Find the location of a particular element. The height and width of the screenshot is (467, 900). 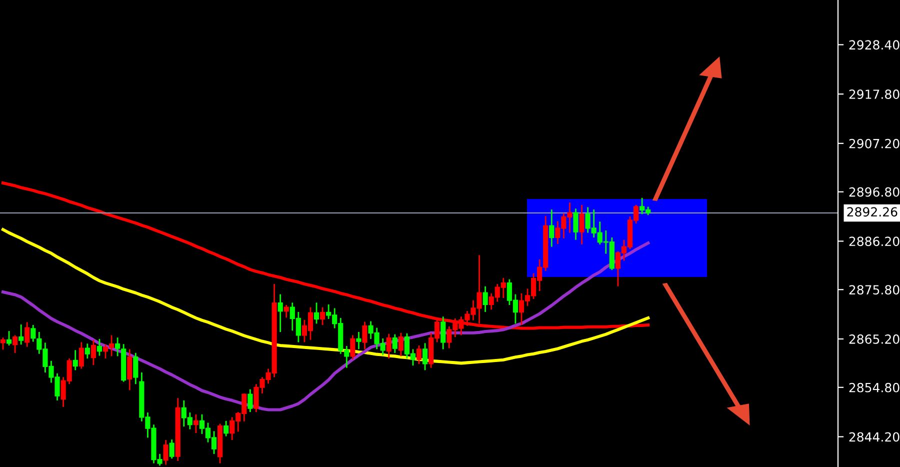

y-tick-label: 2917.80 is located at coordinates (874, 94).